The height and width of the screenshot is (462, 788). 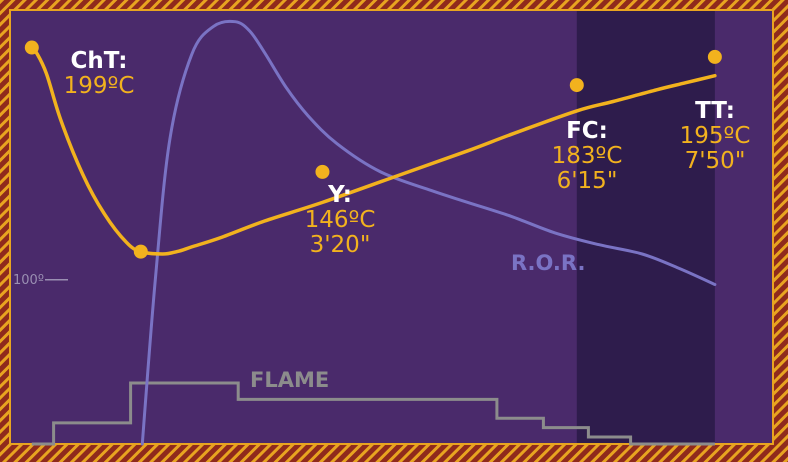 I want to click on event-marker-yellow, so click(x=322, y=171).